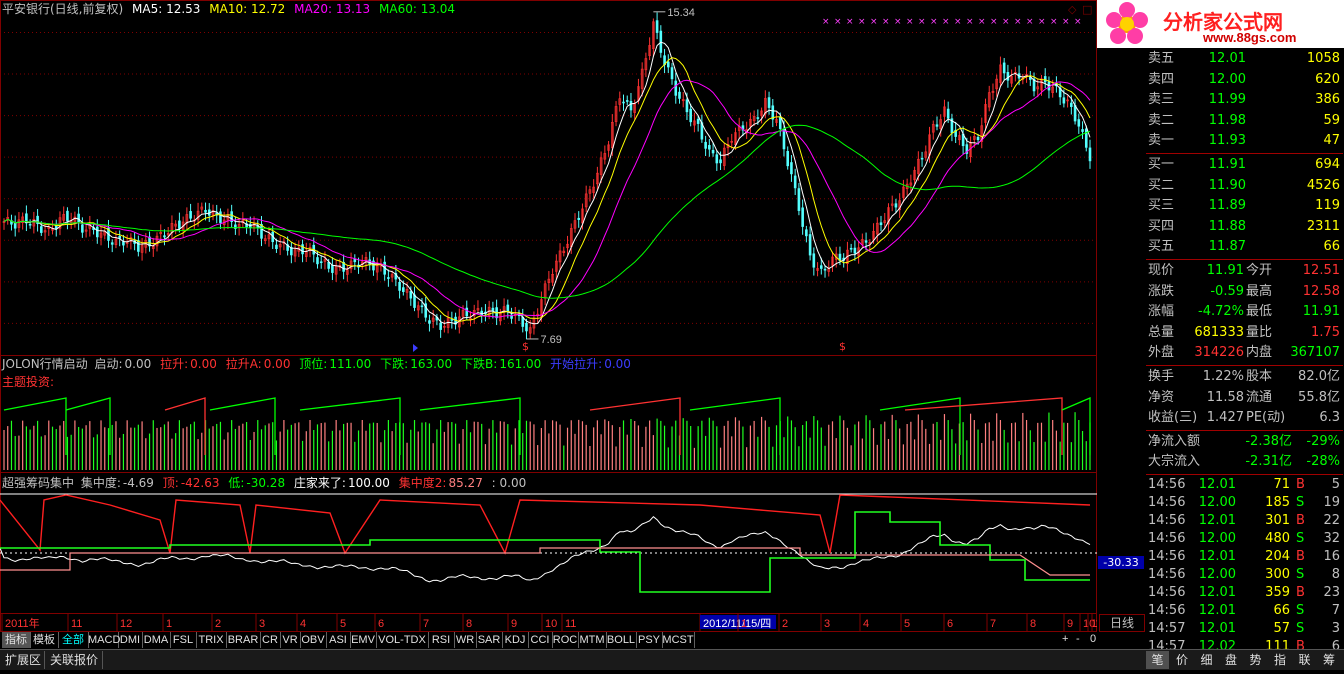  What do you see at coordinates (1300, 520) in the screenshot?
I see `tick-side: B` at bounding box center [1300, 520].